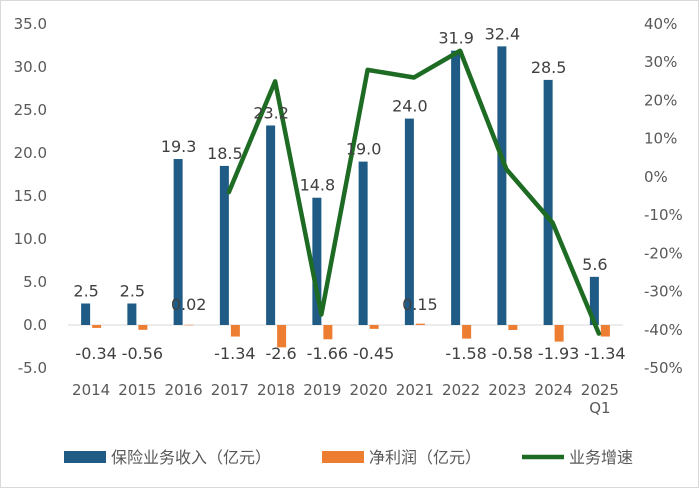 The height and width of the screenshot is (488, 699). What do you see at coordinates (343, 457) in the screenshot?
I see `legend-swatch-profit` at bounding box center [343, 457].